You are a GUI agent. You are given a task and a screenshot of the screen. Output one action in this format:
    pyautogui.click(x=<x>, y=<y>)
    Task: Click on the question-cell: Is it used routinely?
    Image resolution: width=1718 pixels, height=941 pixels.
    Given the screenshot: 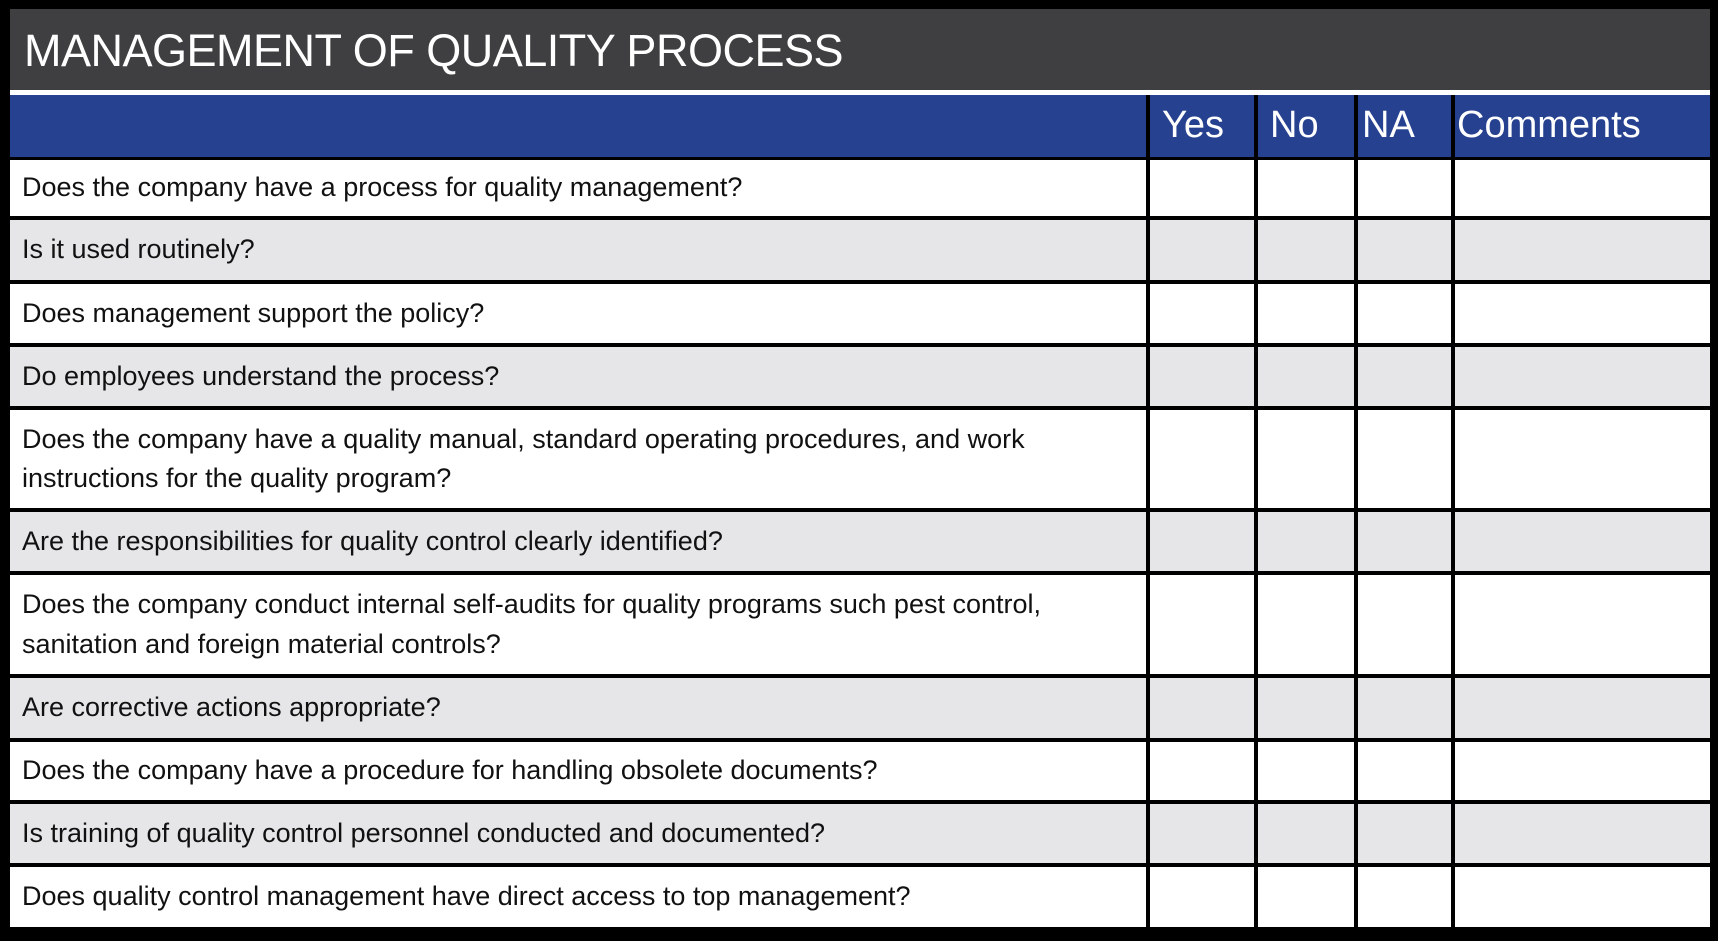 What is the action you would take?
    pyautogui.click(x=578, y=250)
    